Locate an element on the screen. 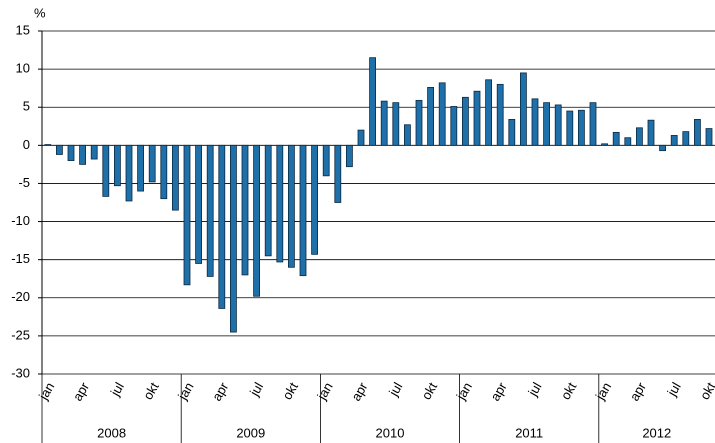 The width and height of the screenshot is (715, 443). y-tick-label: 0 is located at coordinates (26, 144).